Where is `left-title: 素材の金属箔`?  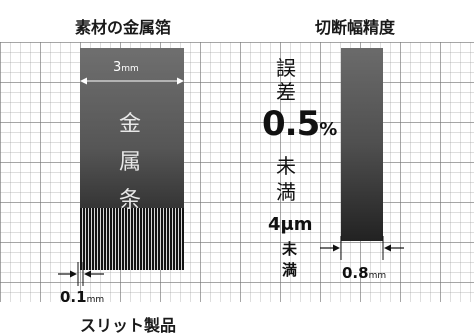 left-title: 素材の金属箔 is located at coordinates (123, 27).